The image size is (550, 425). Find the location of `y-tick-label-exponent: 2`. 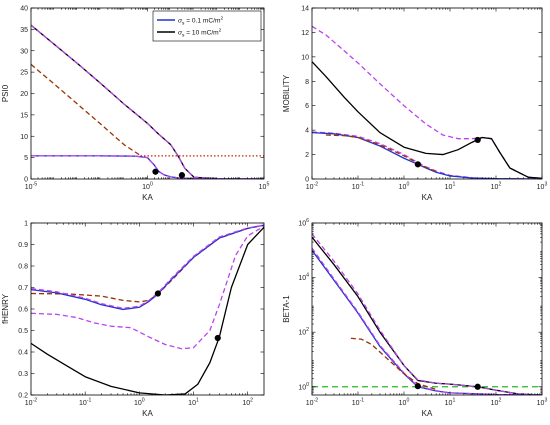

y-tick-label-exponent: 2 is located at coordinates (307, 330).